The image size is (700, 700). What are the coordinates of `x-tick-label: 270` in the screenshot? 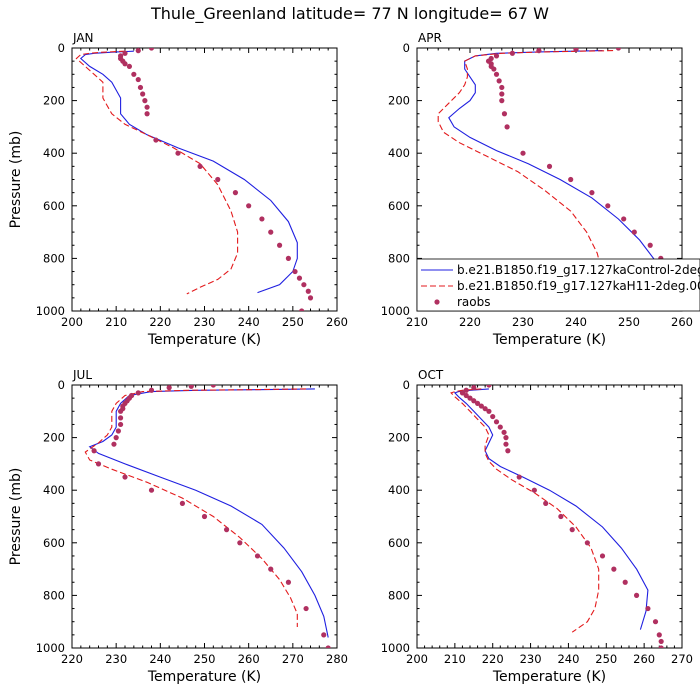 It's located at (682, 659).